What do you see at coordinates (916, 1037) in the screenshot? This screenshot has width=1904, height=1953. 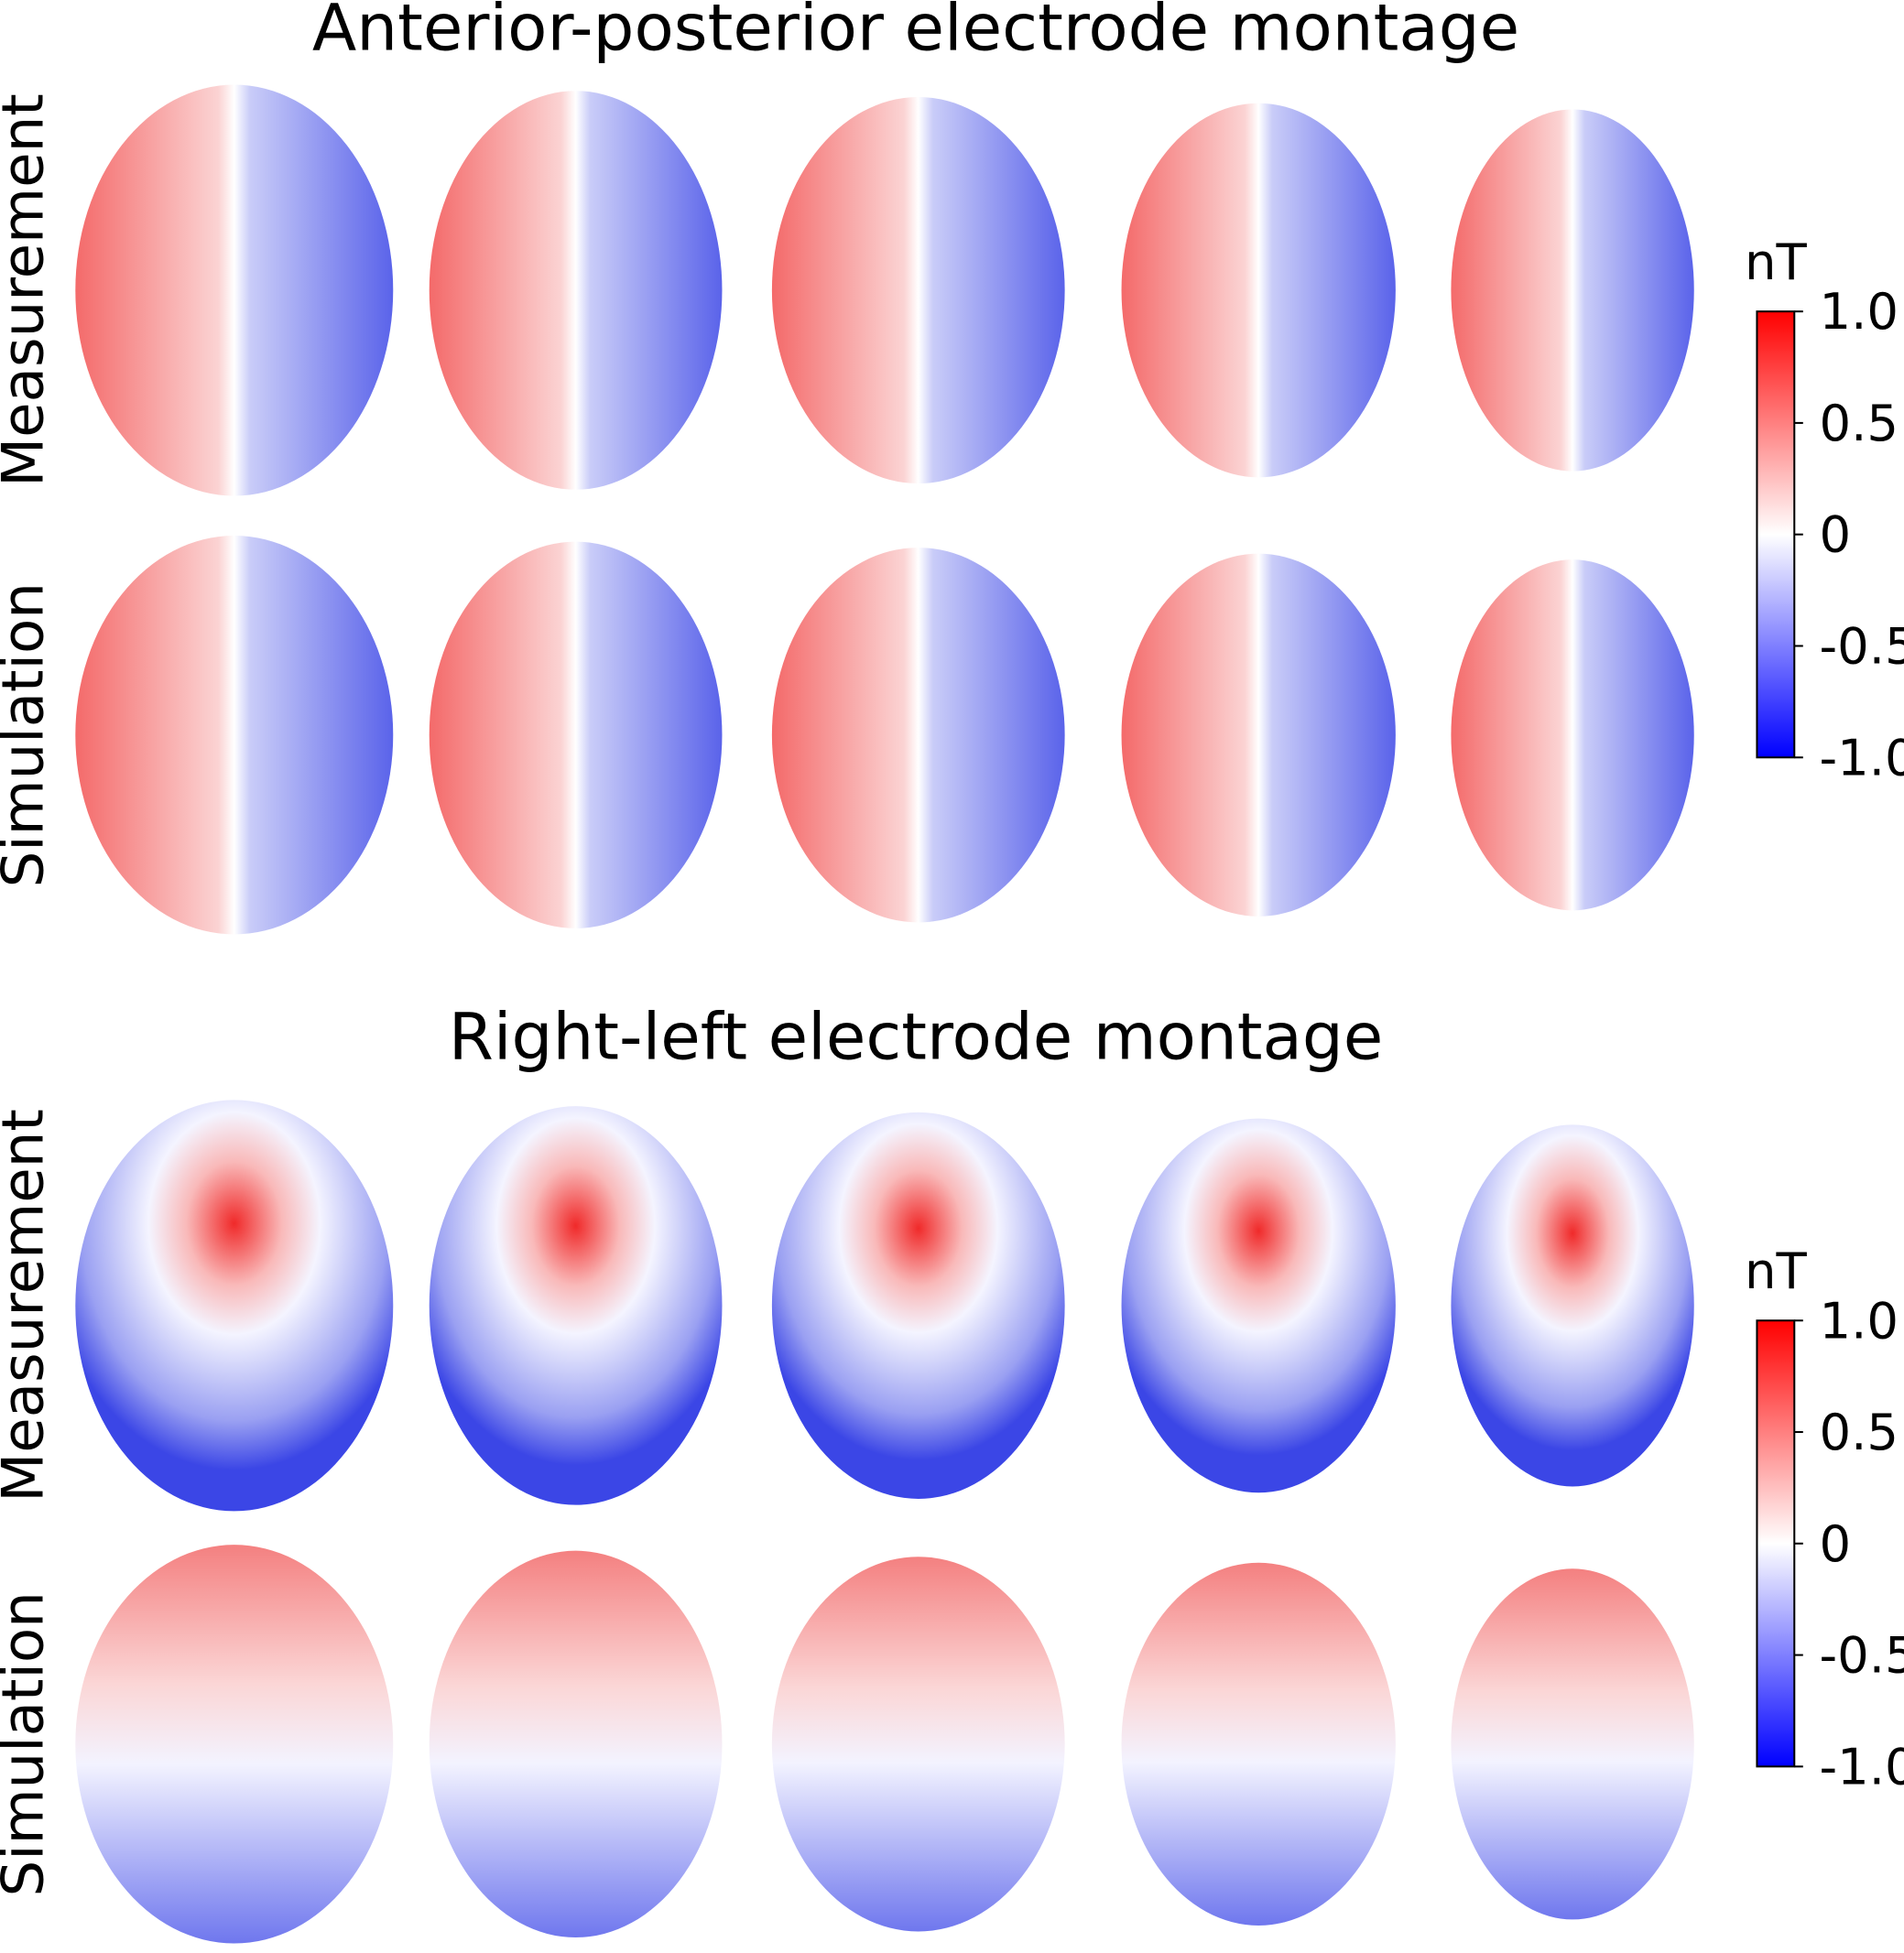 I see `panel-title: Right-left electrode montage` at bounding box center [916, 1037].